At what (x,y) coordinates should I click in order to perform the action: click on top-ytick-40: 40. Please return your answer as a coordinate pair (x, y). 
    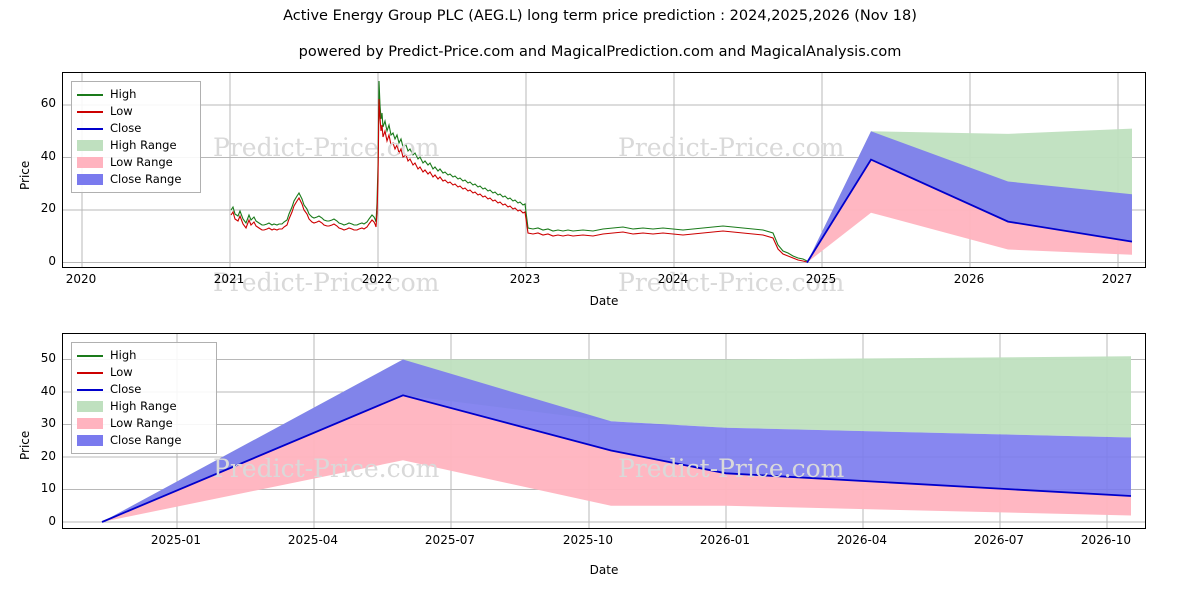
    Looking at the image, I should click on (48, 156).